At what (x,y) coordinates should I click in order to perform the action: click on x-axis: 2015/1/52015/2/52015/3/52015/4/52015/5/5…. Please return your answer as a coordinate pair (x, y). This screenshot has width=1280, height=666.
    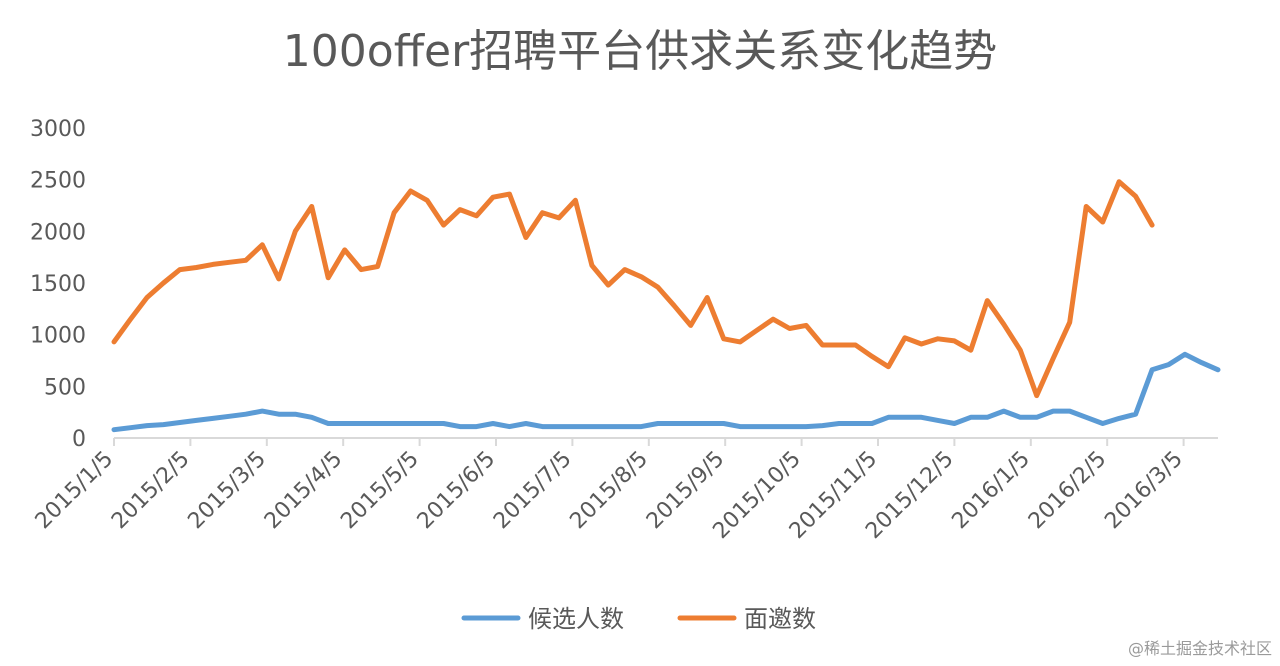
    Looking at the image, I should click on (624, 490).